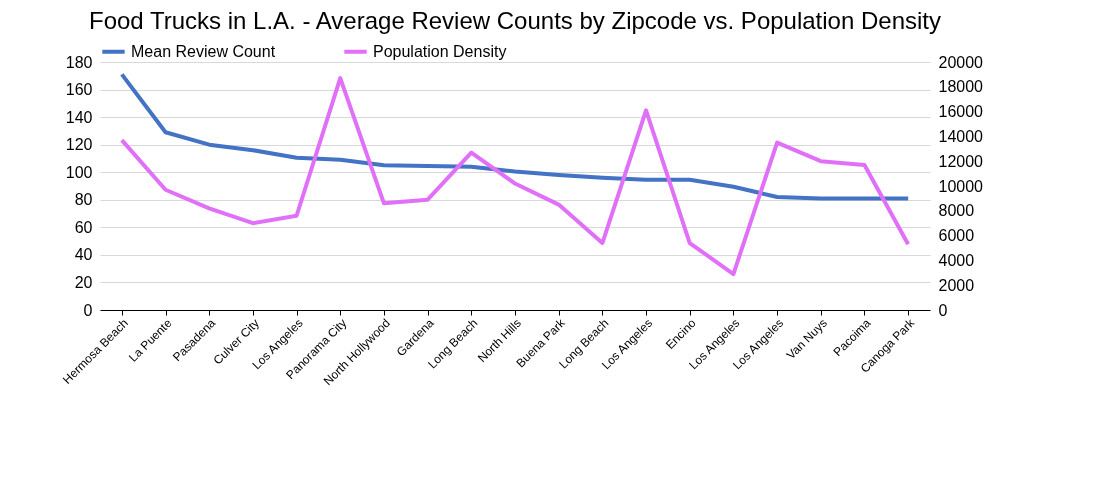 Image resolution: width=1119 pixels, height=480 pixels. What do you see at coordinates (943, 310) in the screenshot?
I see `y2-tick-label: 0` at bounding box center [943, 310].